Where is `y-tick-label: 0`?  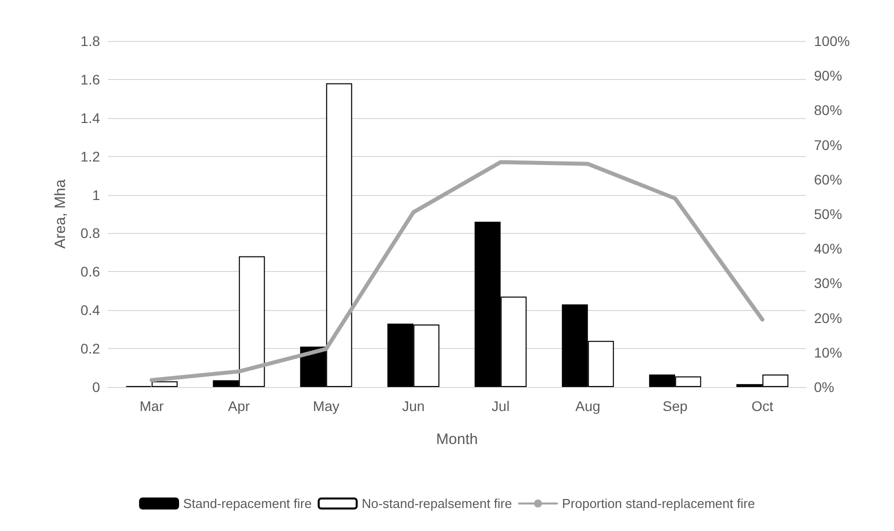 y-tick-label: 0 is located at coordinates (96, 387).